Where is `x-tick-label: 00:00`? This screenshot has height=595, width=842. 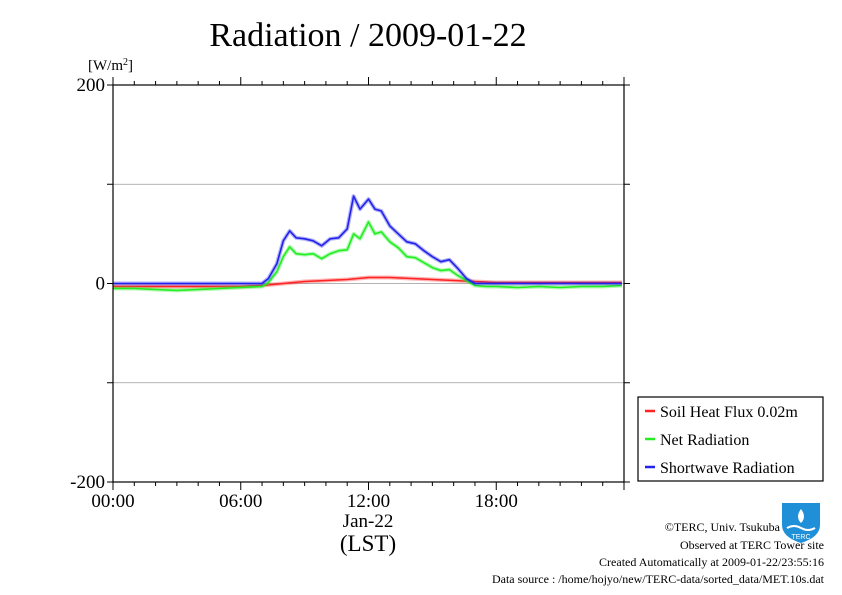 x-tick-label: 00:00 is located at coordinates (112, 501).